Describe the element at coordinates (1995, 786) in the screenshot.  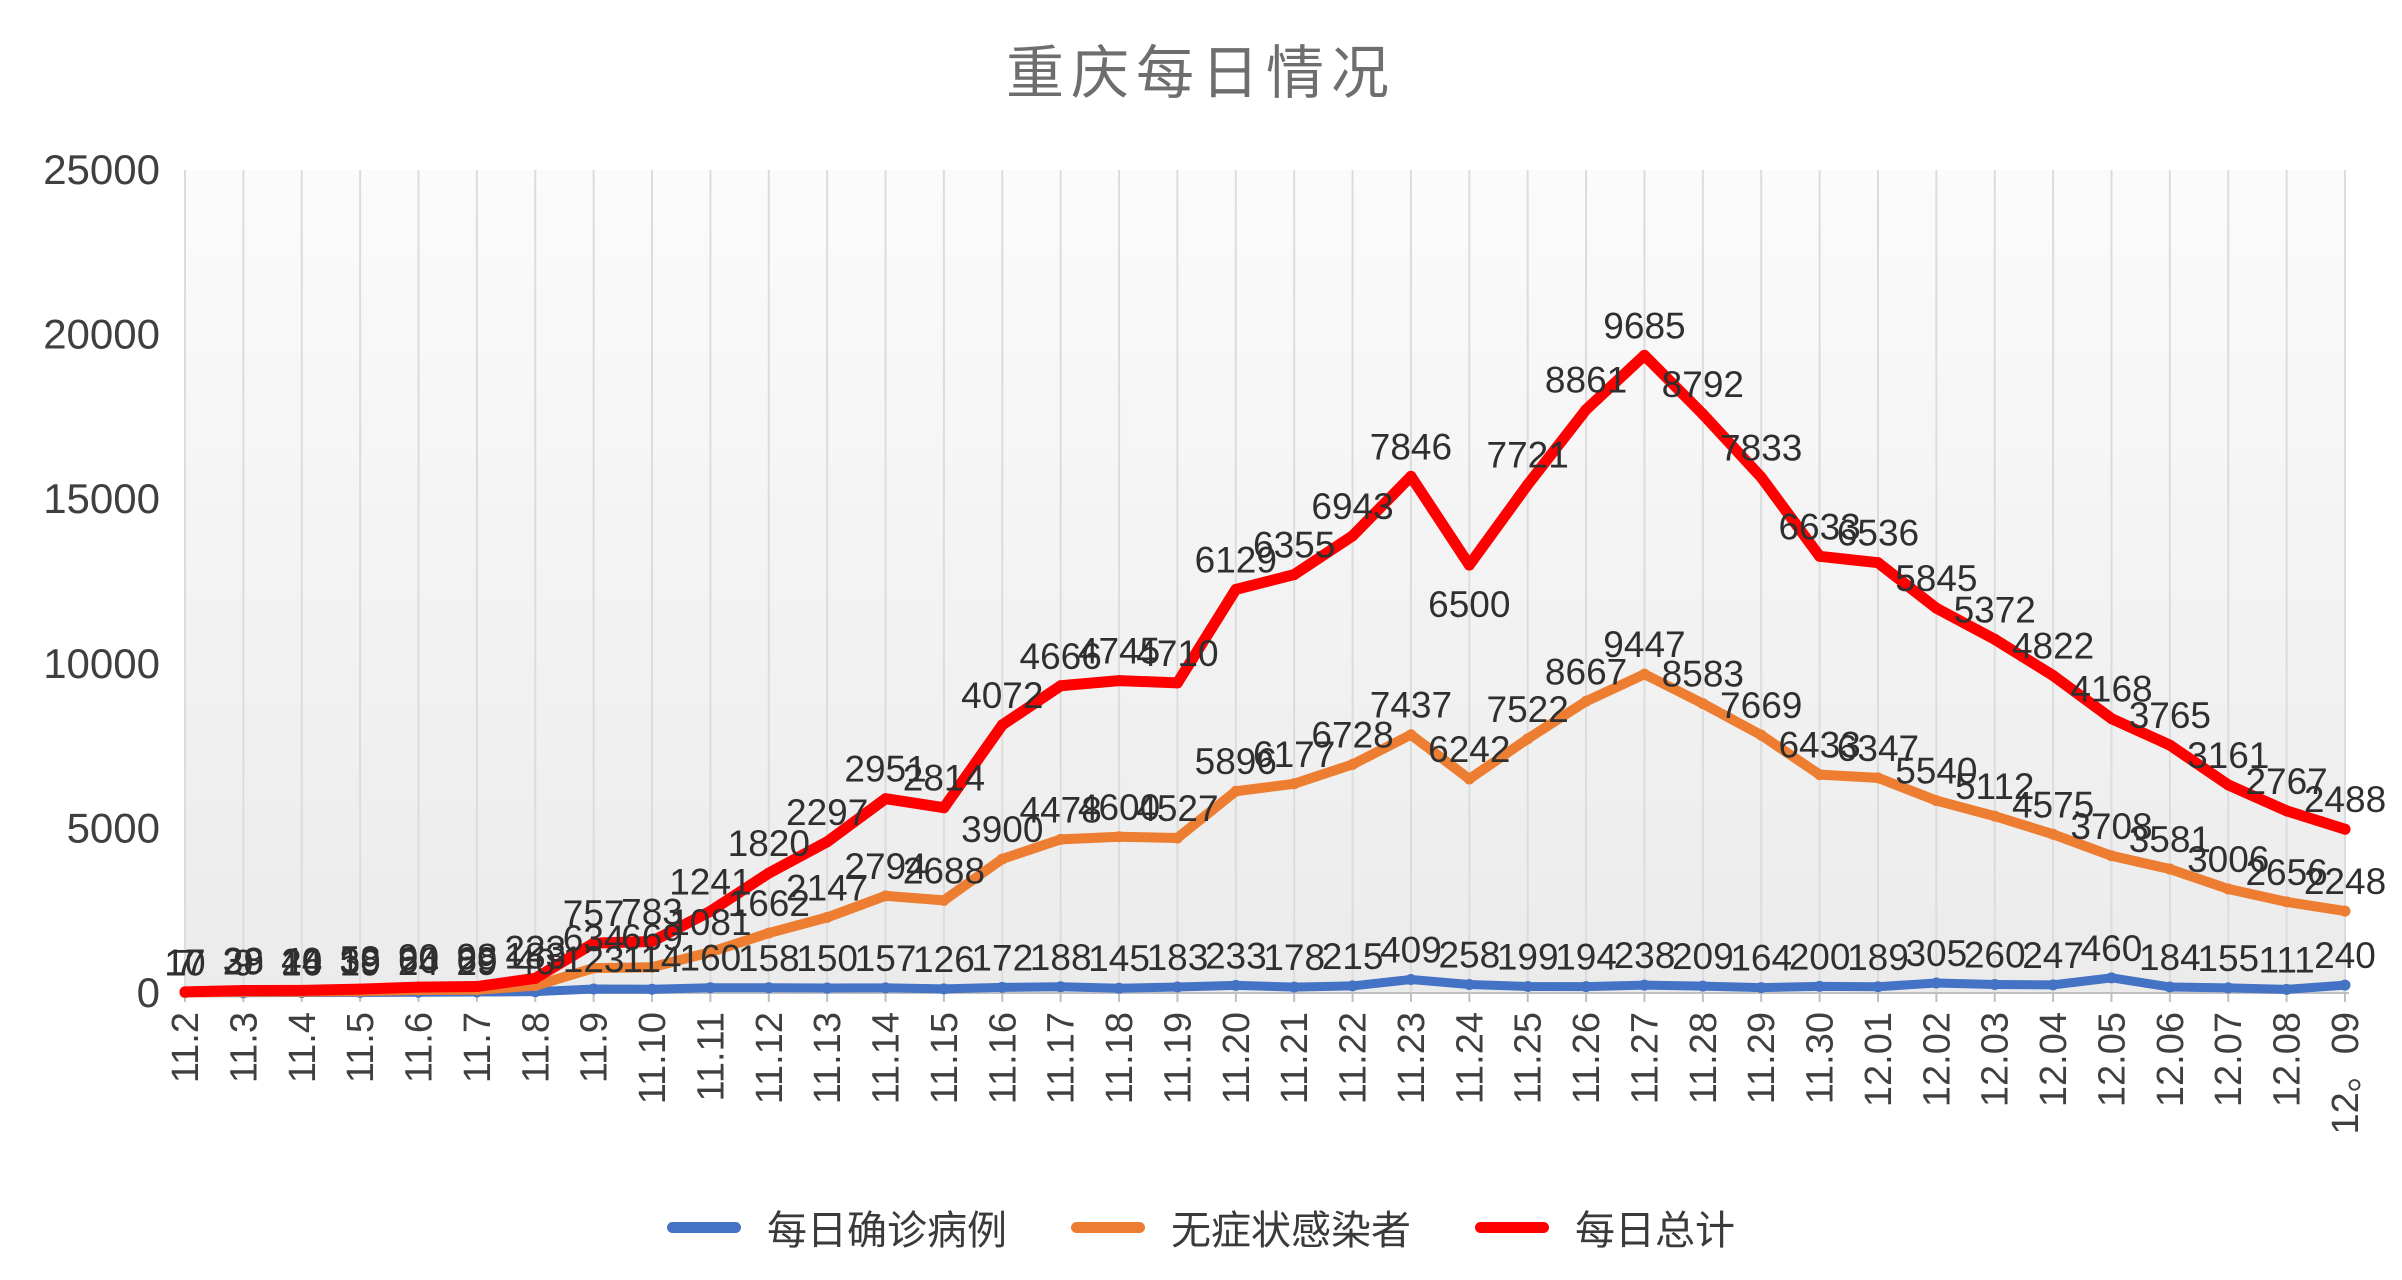
I see `svg-text: 5112` at that location.